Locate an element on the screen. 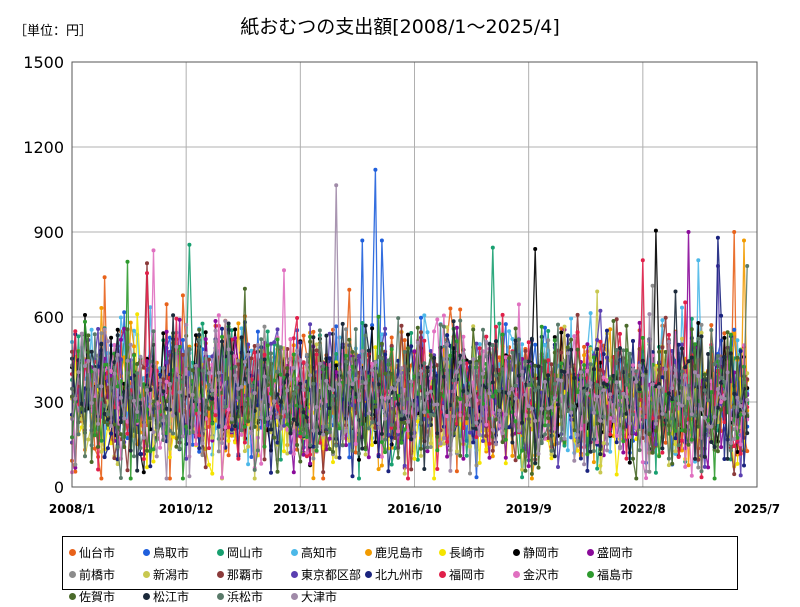 The image size is (800, 607). legend-item: 鹿児島市 is located at coordinates (402, 552).